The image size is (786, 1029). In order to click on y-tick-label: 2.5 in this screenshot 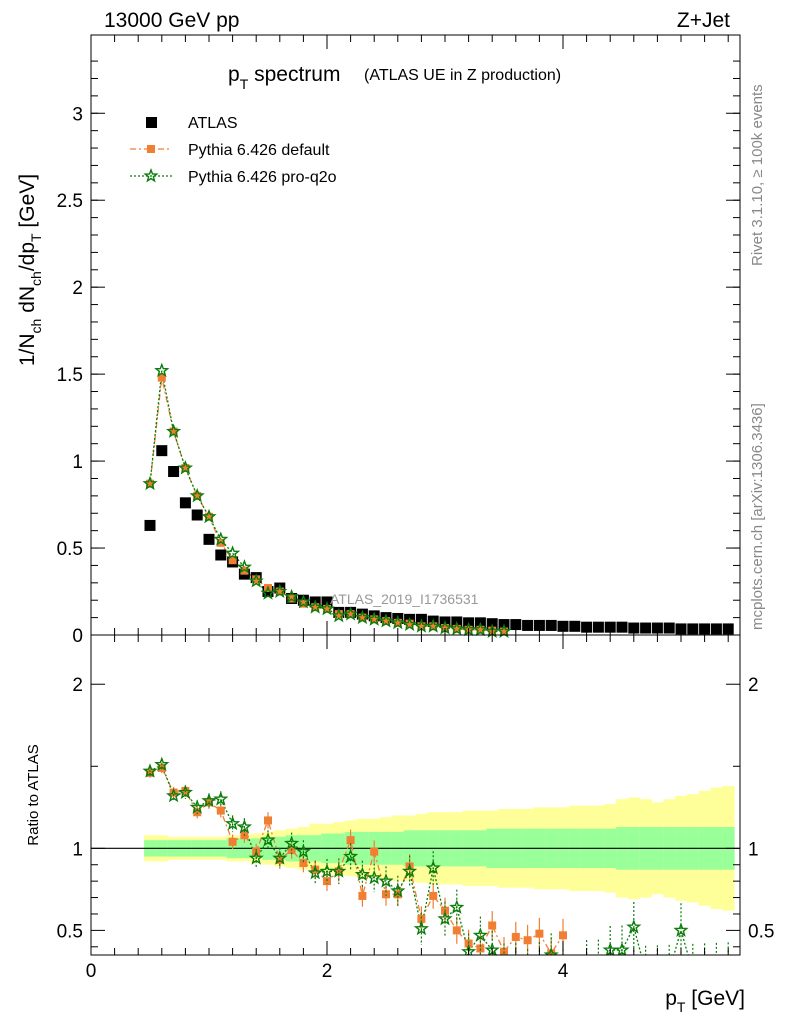, I will do `click(70, 201)`.